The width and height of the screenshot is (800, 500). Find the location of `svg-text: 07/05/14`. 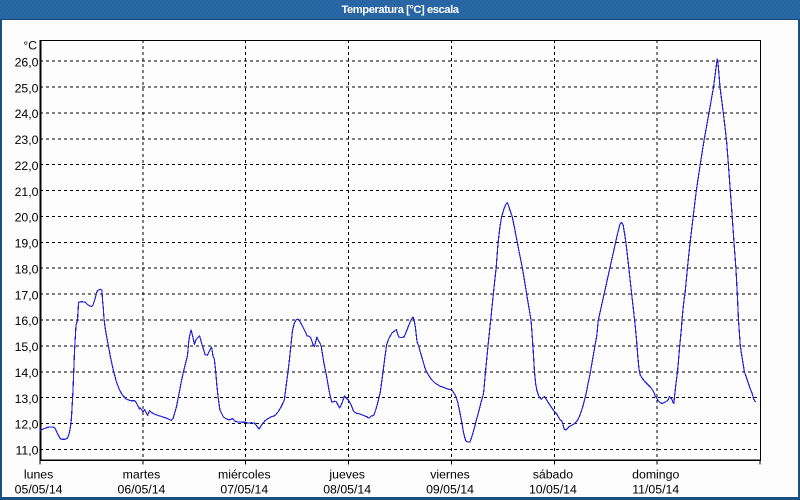

svg-text: 07/05/14 is located at coordinates (244, 490).